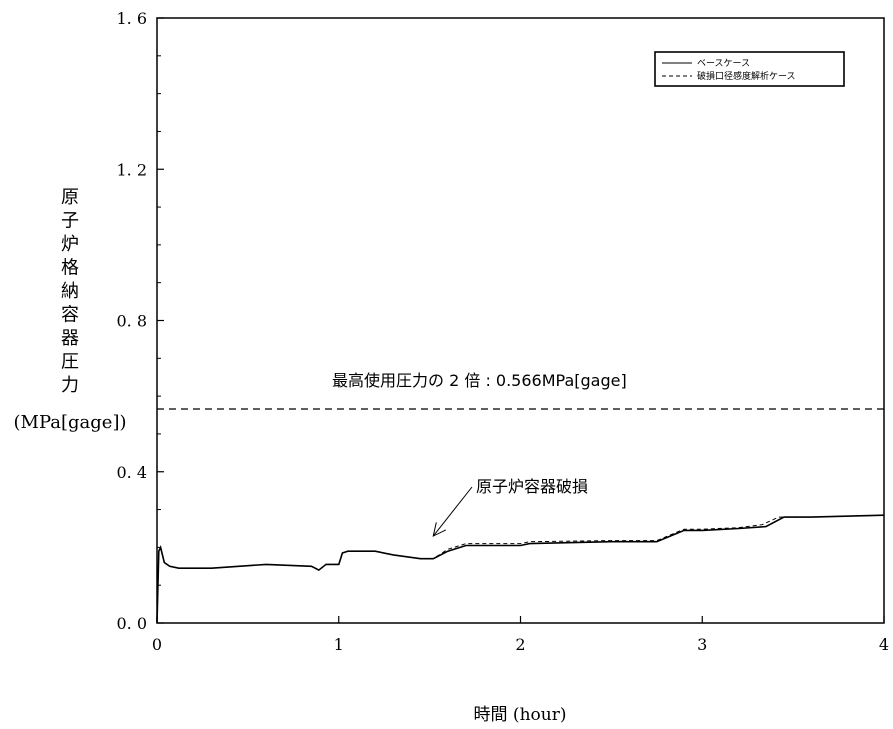  What do you see at coordinates (70, 385) in the screenshot?
I see `y-axis-label-char: 力` at bounding box center [70, 385].